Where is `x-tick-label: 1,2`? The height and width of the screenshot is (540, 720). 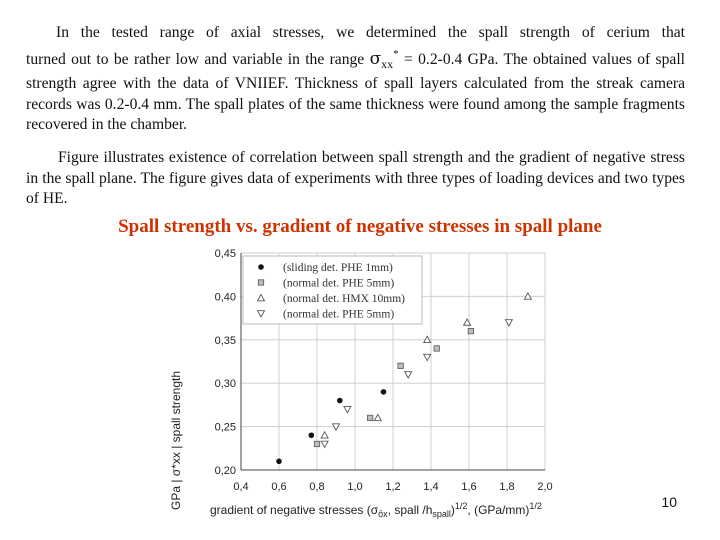 x-tick-label: 1,2 is located at coordinates (392, 487).